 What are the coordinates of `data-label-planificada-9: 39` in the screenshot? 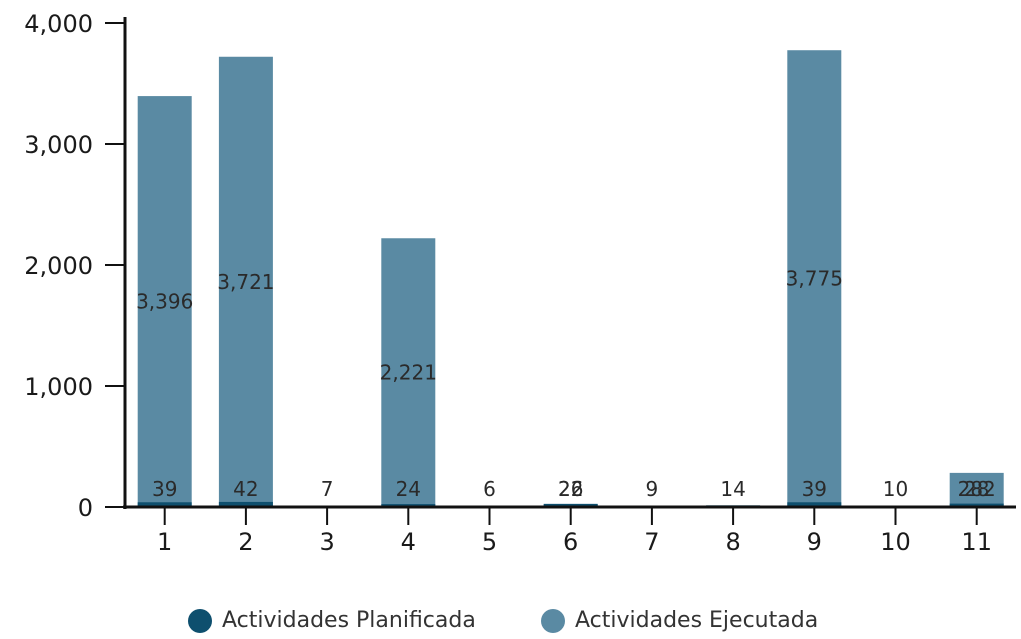 It's located at (814, 489).